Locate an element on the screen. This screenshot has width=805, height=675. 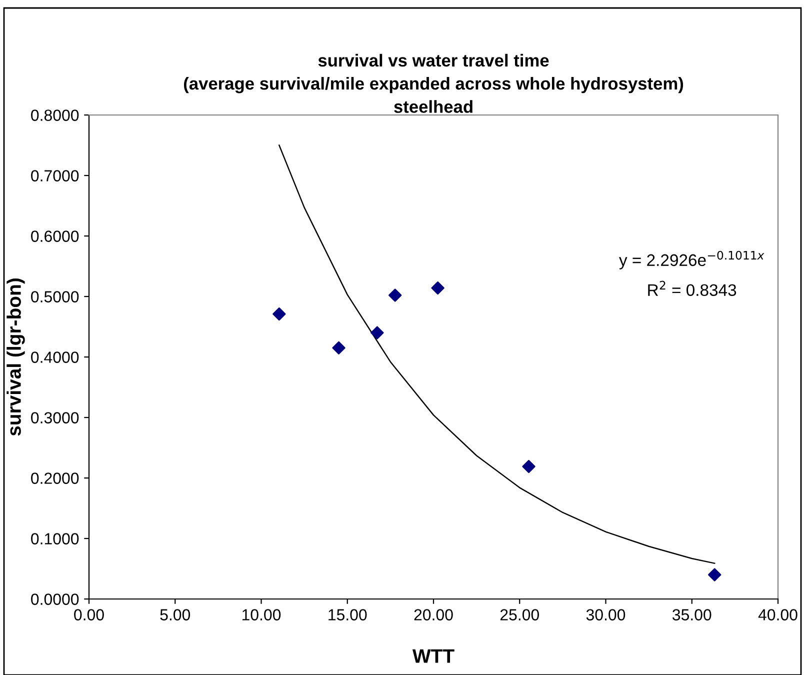
x-tick-label: 15.00 is located at coordinates (347, 614).